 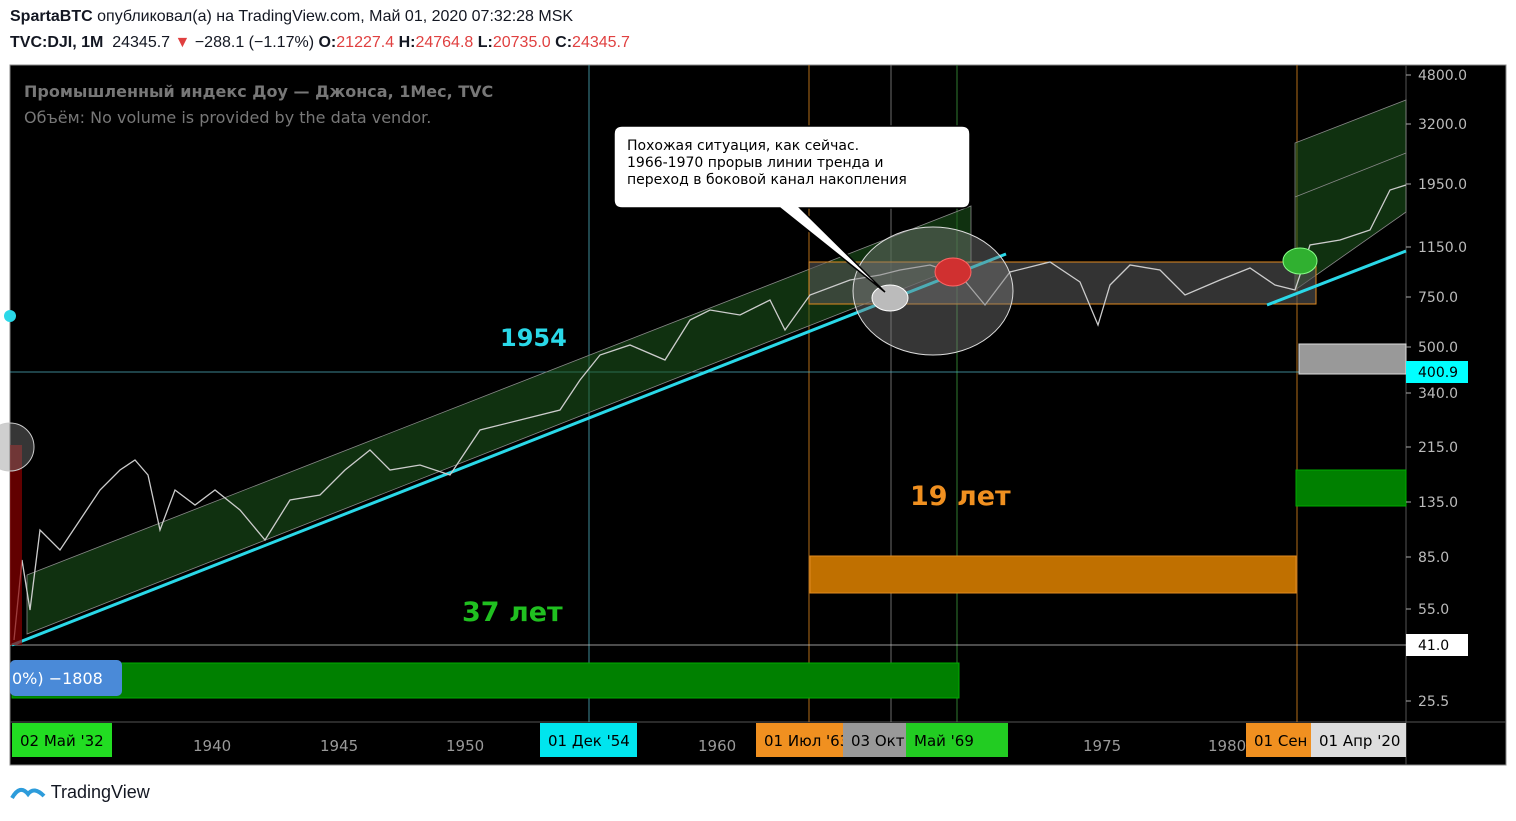 What do you see at coordinates (1350, 175) in the screenshot?
I see `channel-mid` at bounding box center [1350, 175].